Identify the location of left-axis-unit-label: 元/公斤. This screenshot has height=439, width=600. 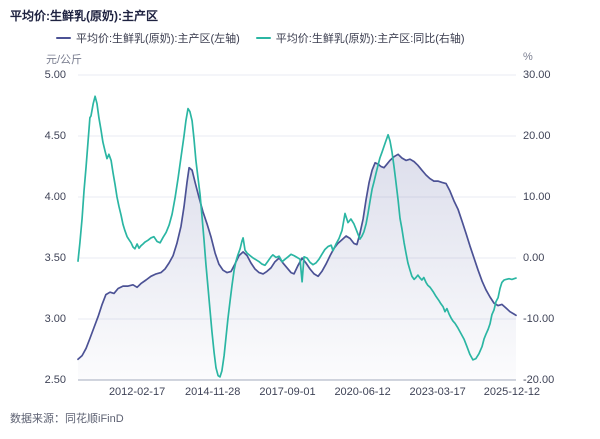
(64, 60).